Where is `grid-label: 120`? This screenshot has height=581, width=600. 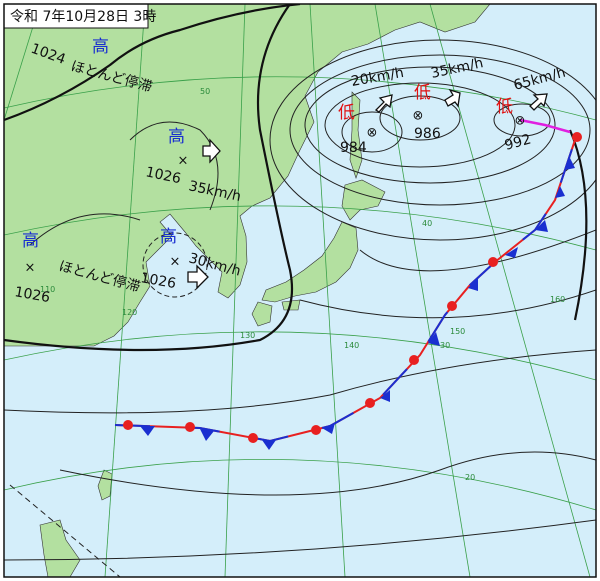
grid-label: 120 is located at coordinates (129, 312).